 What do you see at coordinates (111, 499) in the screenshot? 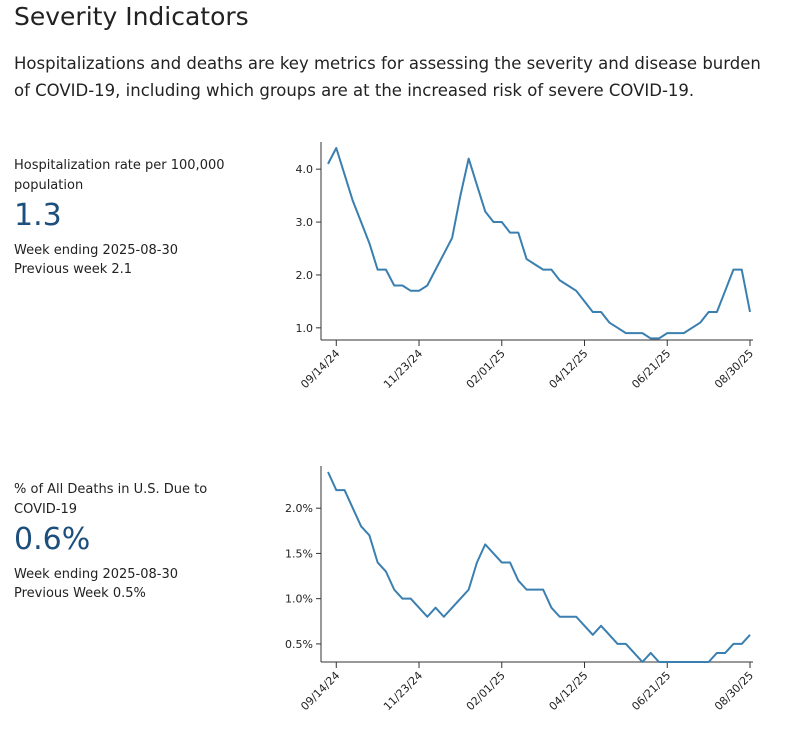
I see `metric-label: % of All Deaths in U.S. Due to COVID-19` at bounding box center [111, 499].